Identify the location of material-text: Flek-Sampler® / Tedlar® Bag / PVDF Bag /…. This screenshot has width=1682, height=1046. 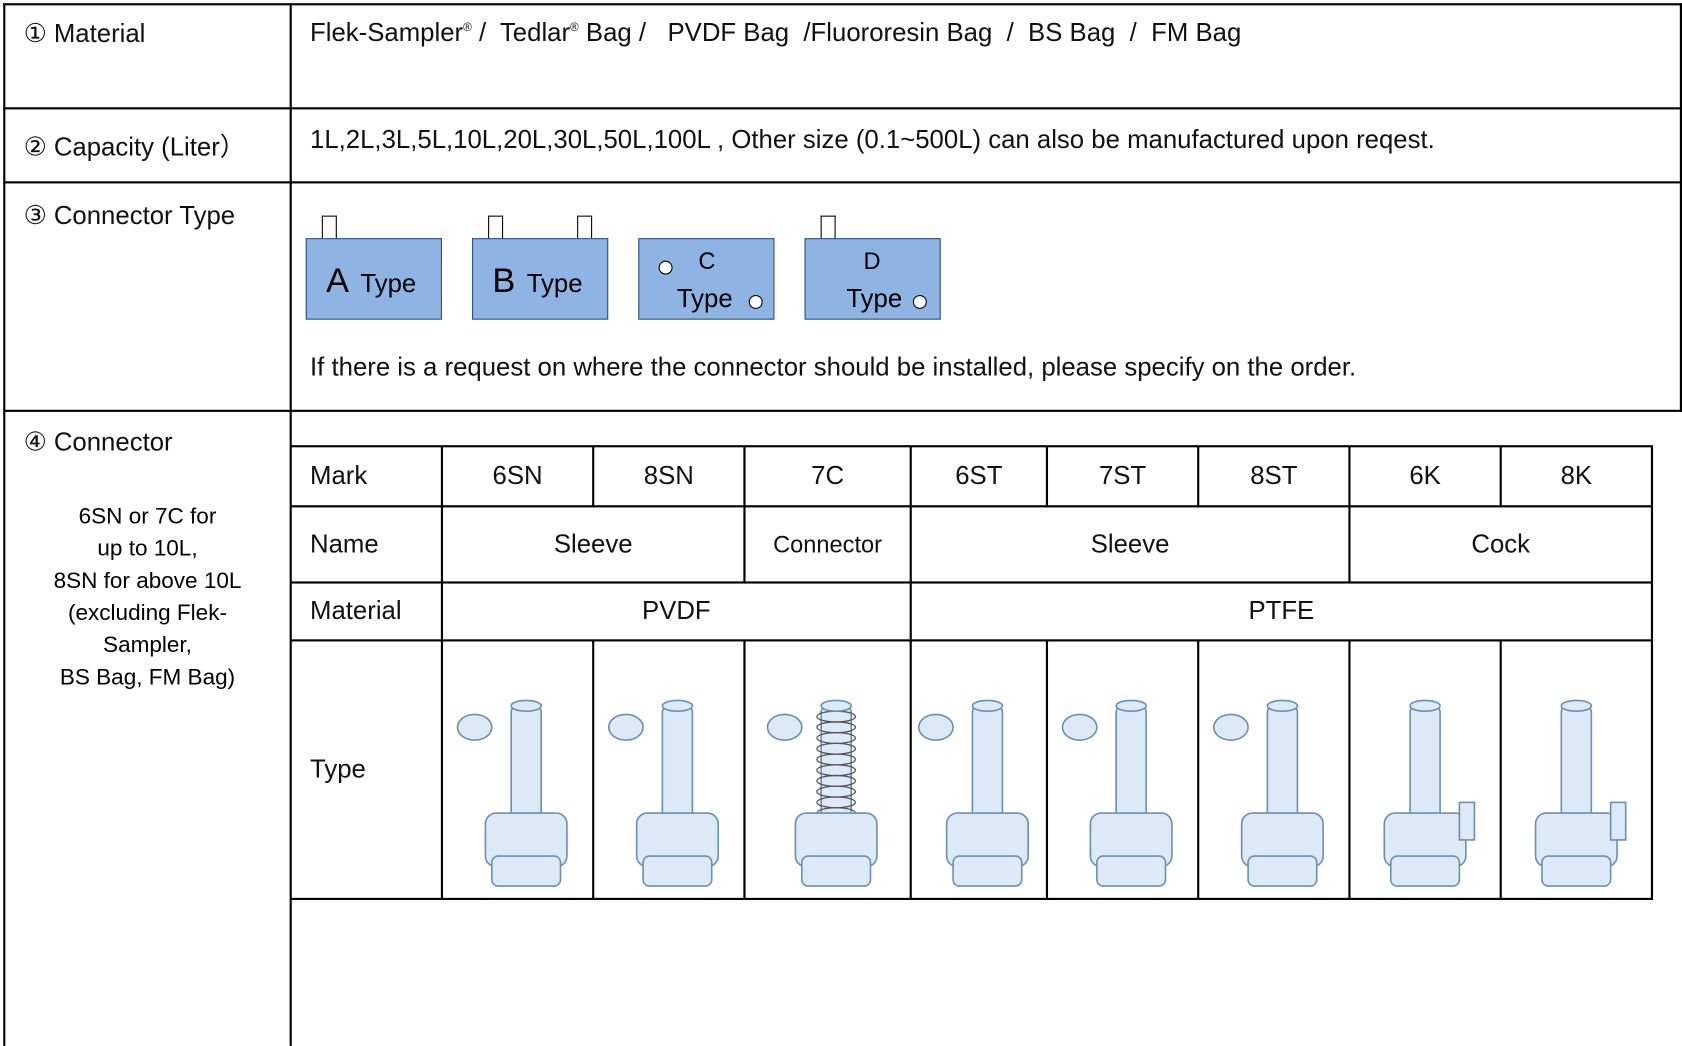
(775, 33).